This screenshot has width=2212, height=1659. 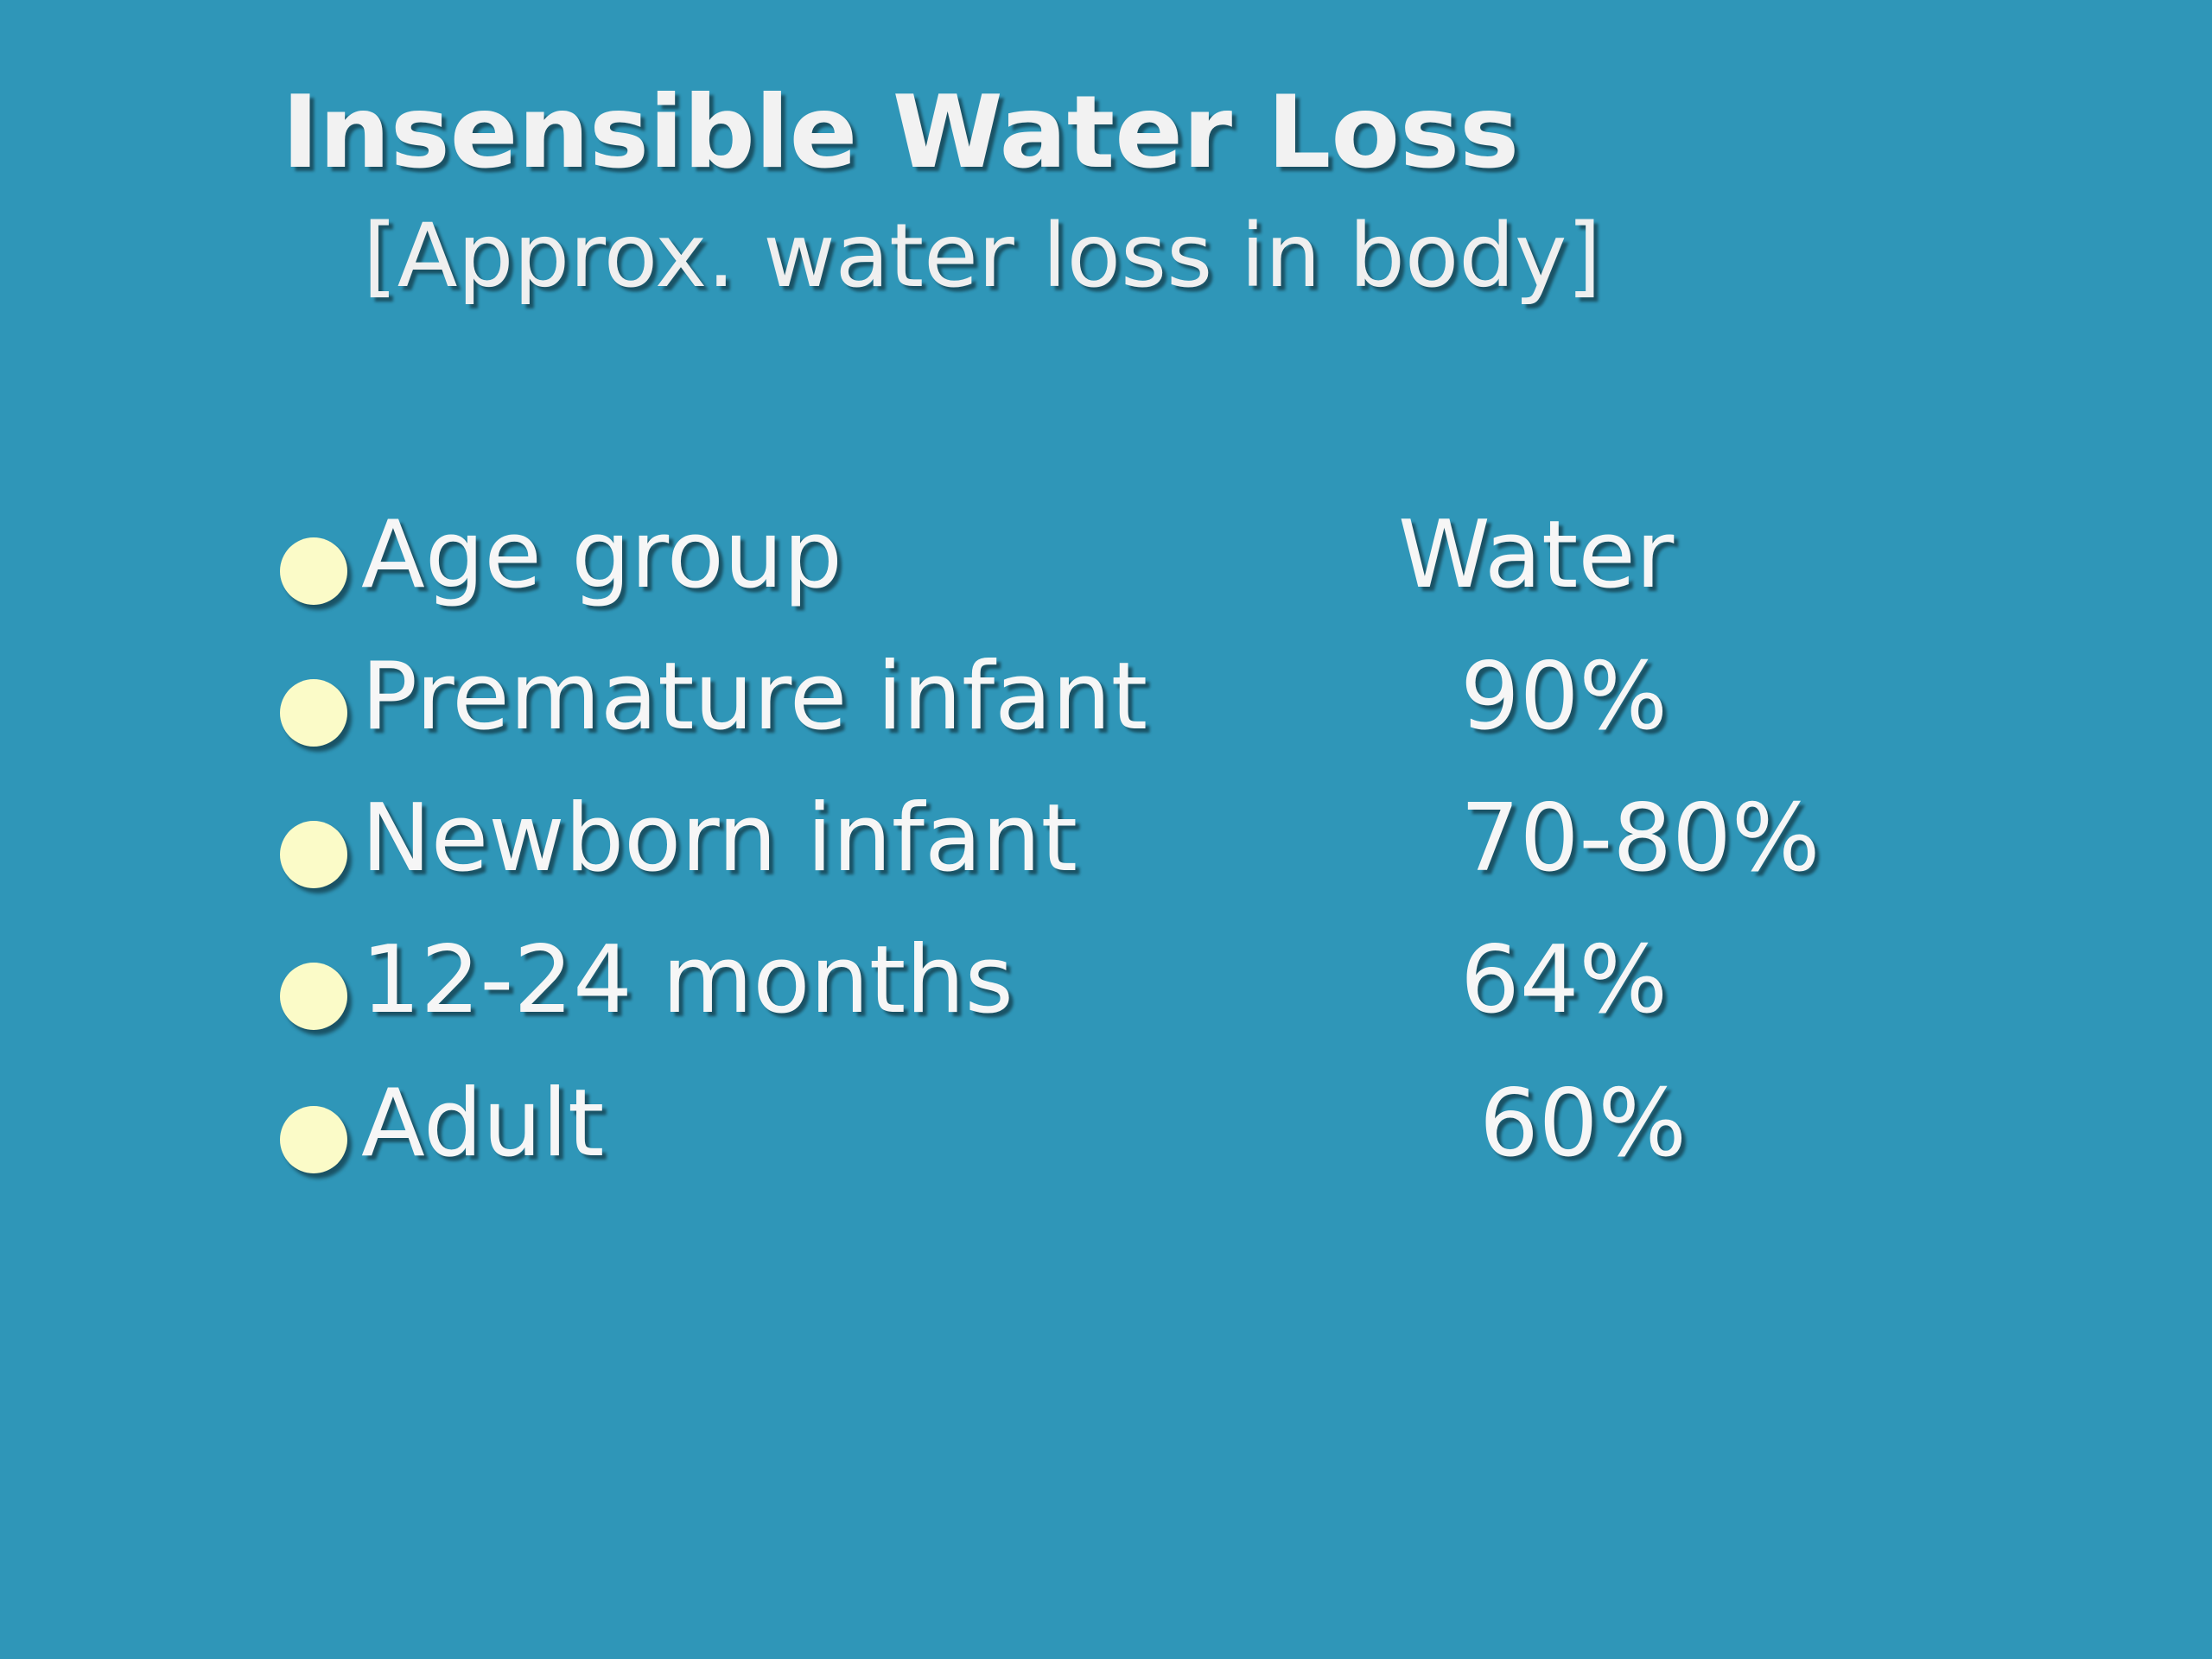 I want to click on list-item: Premature infant 90%, so click(x=1140, y=697).